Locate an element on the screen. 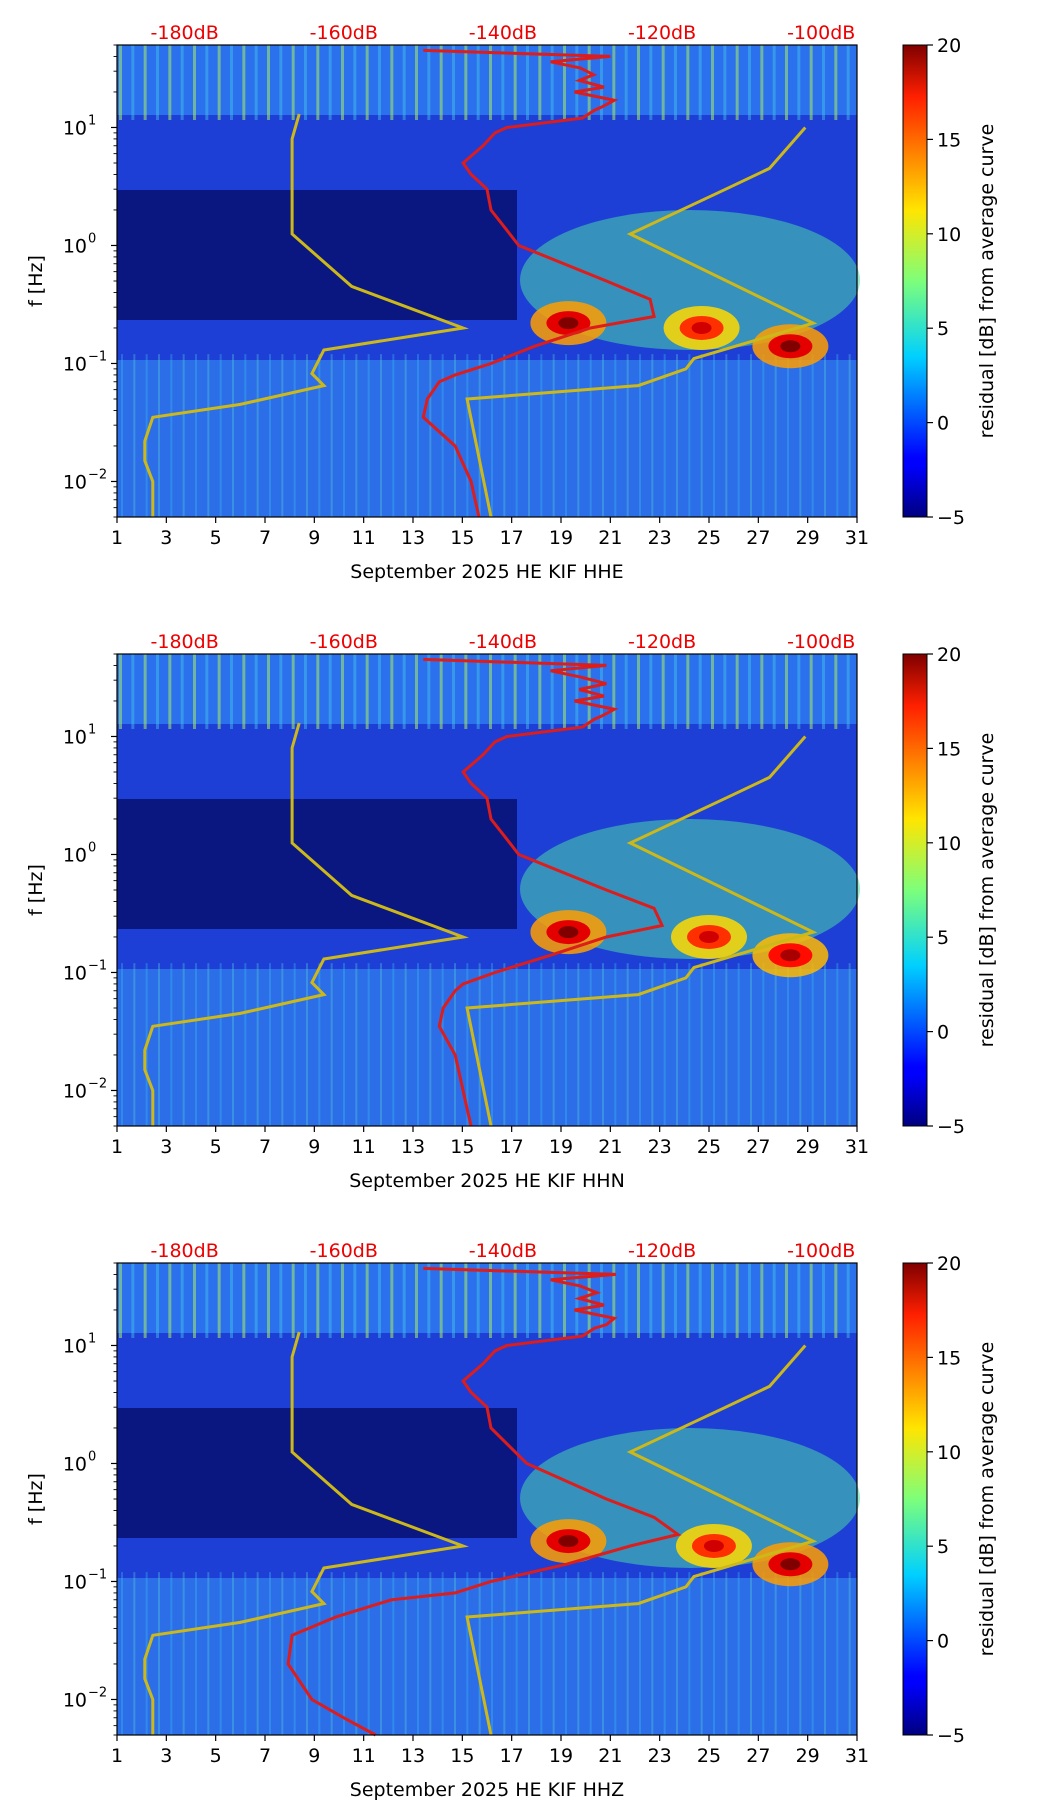 This screenshot has height=1820, width=1052. colorbar-tick-label: 10 is located at coordinates (949, 1453).